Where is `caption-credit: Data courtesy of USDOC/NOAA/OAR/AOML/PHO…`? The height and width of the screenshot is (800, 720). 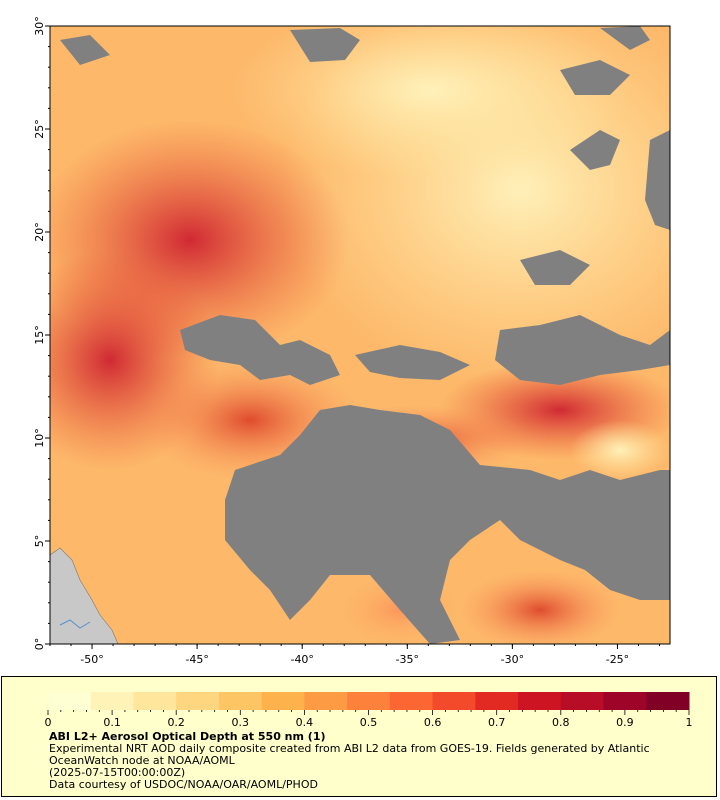 caption-credit: Data courtesy of USDOC/NOAA/OAR/AOML/PHO… is located at coordinates (183, 784).